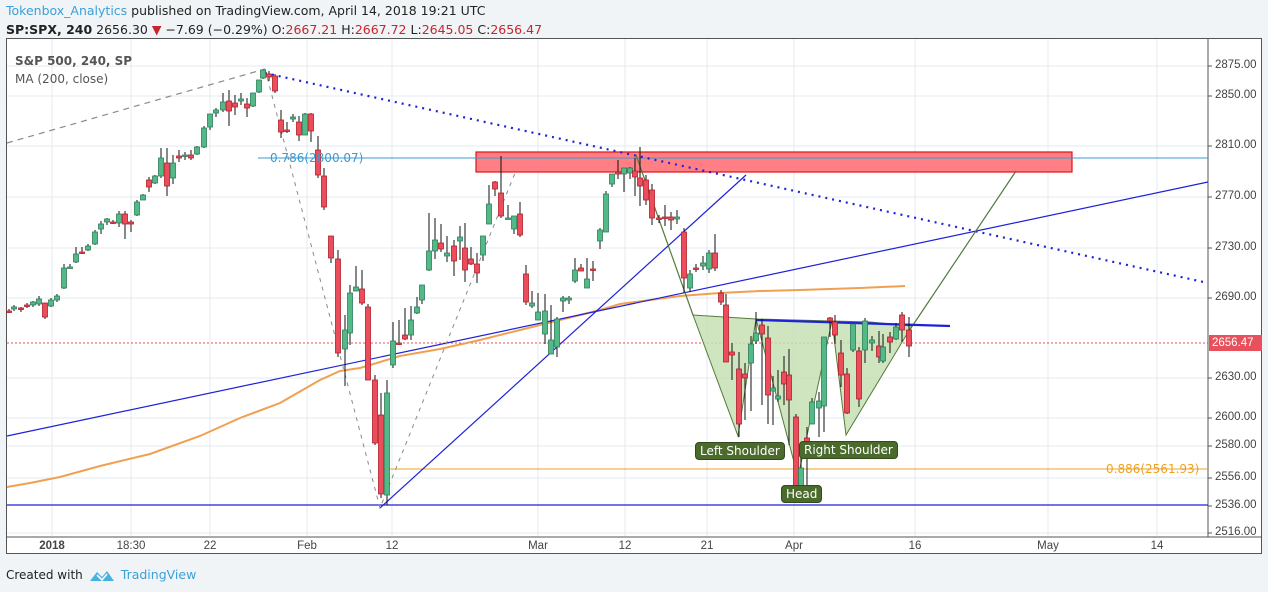 Image resolution: width=1268 pixels, height=592 pixels. What do you see at coordinates (44, 574) in the screenshot?
I see `created-with-text: Created with` at bounding box center [44, 574].